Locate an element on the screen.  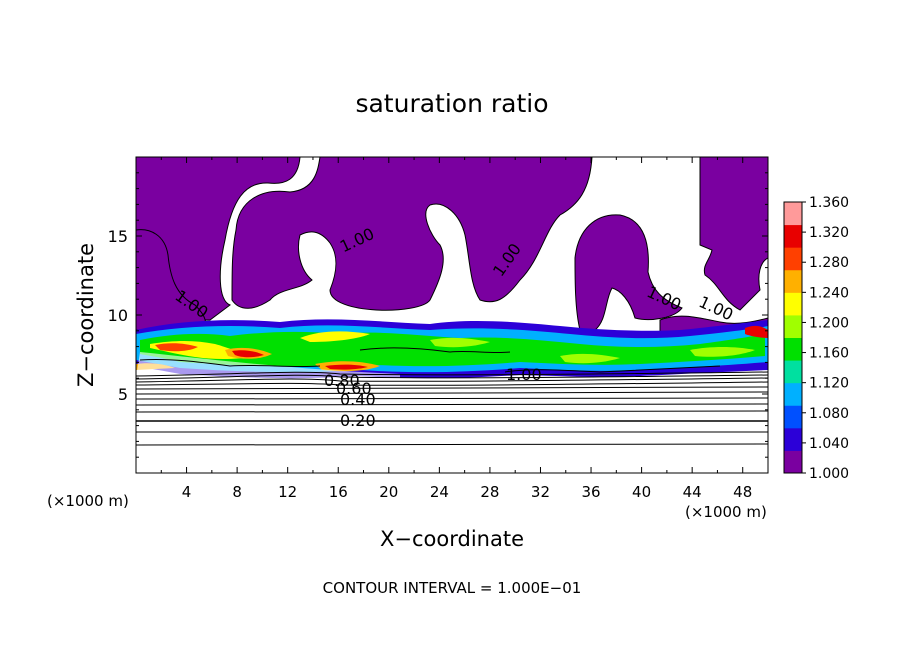
chart-title: saturation ratio is located at coordinates (451, 103).